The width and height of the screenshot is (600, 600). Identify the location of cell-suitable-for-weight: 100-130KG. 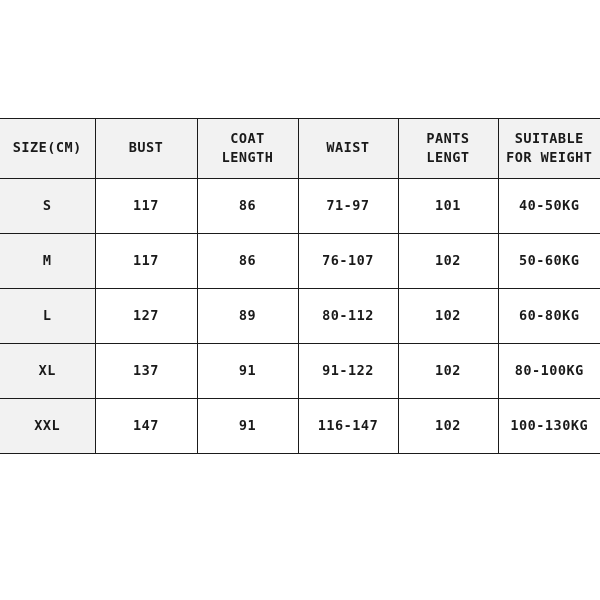
(548, 426).